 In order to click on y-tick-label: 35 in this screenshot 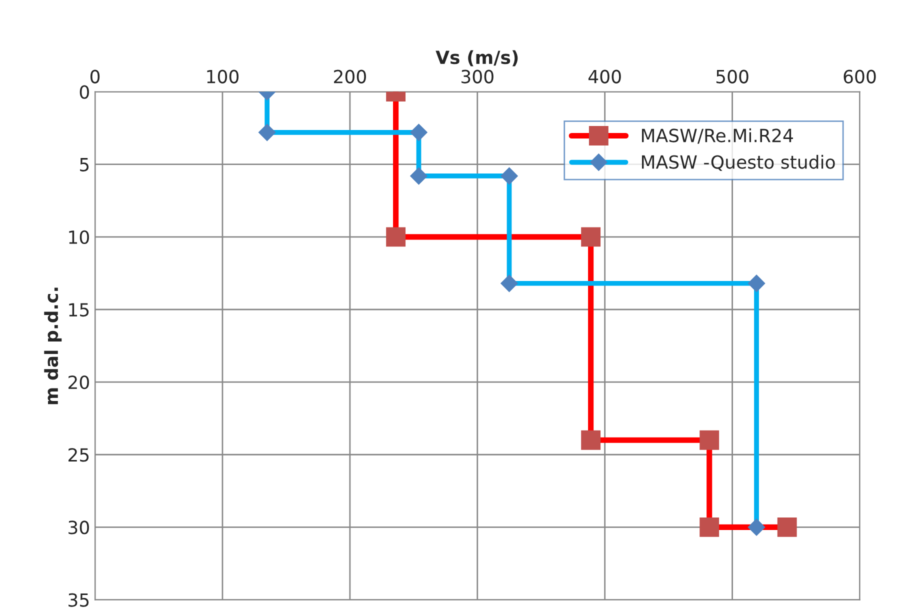, I will do `click(78, 600)`.